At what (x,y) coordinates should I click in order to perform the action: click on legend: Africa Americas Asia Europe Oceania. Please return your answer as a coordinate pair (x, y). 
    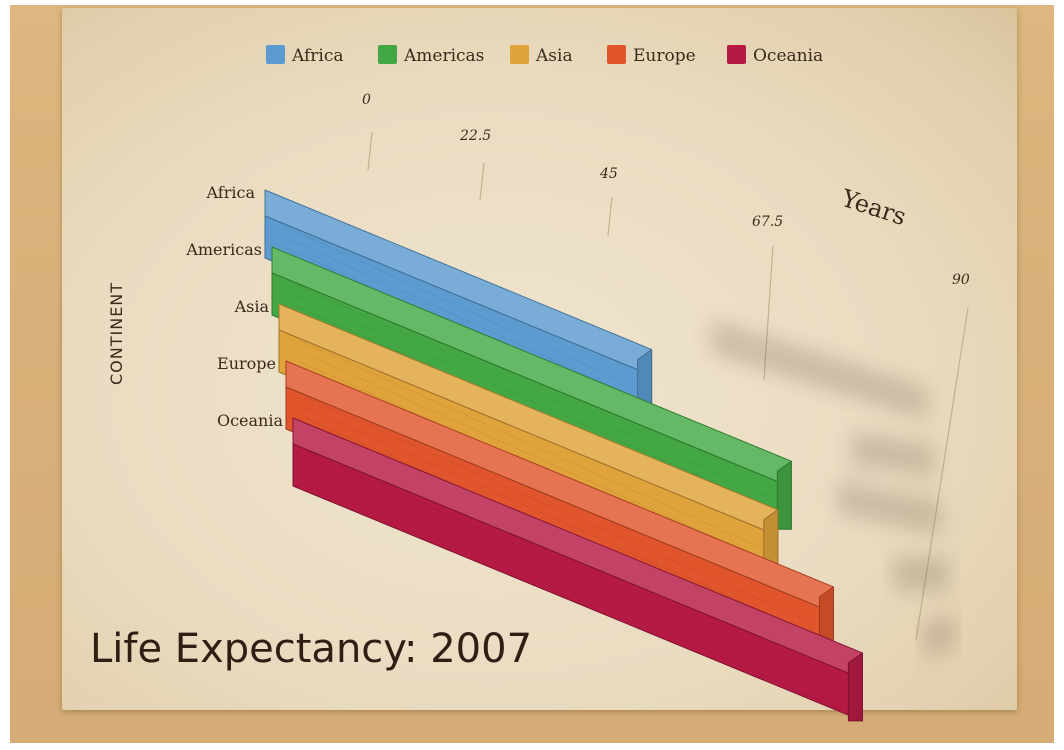
    Looking at the image, I should click on (544, 55).